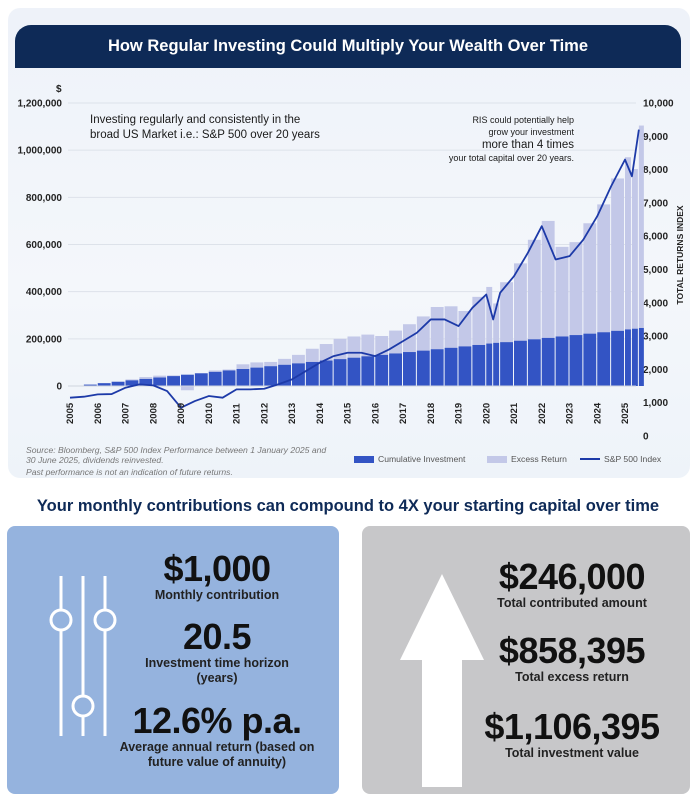  What do you see at coordinates (59, 89) in the screenshot?
I see `y-axis-left-label: $` at bounding box center [59, 89].